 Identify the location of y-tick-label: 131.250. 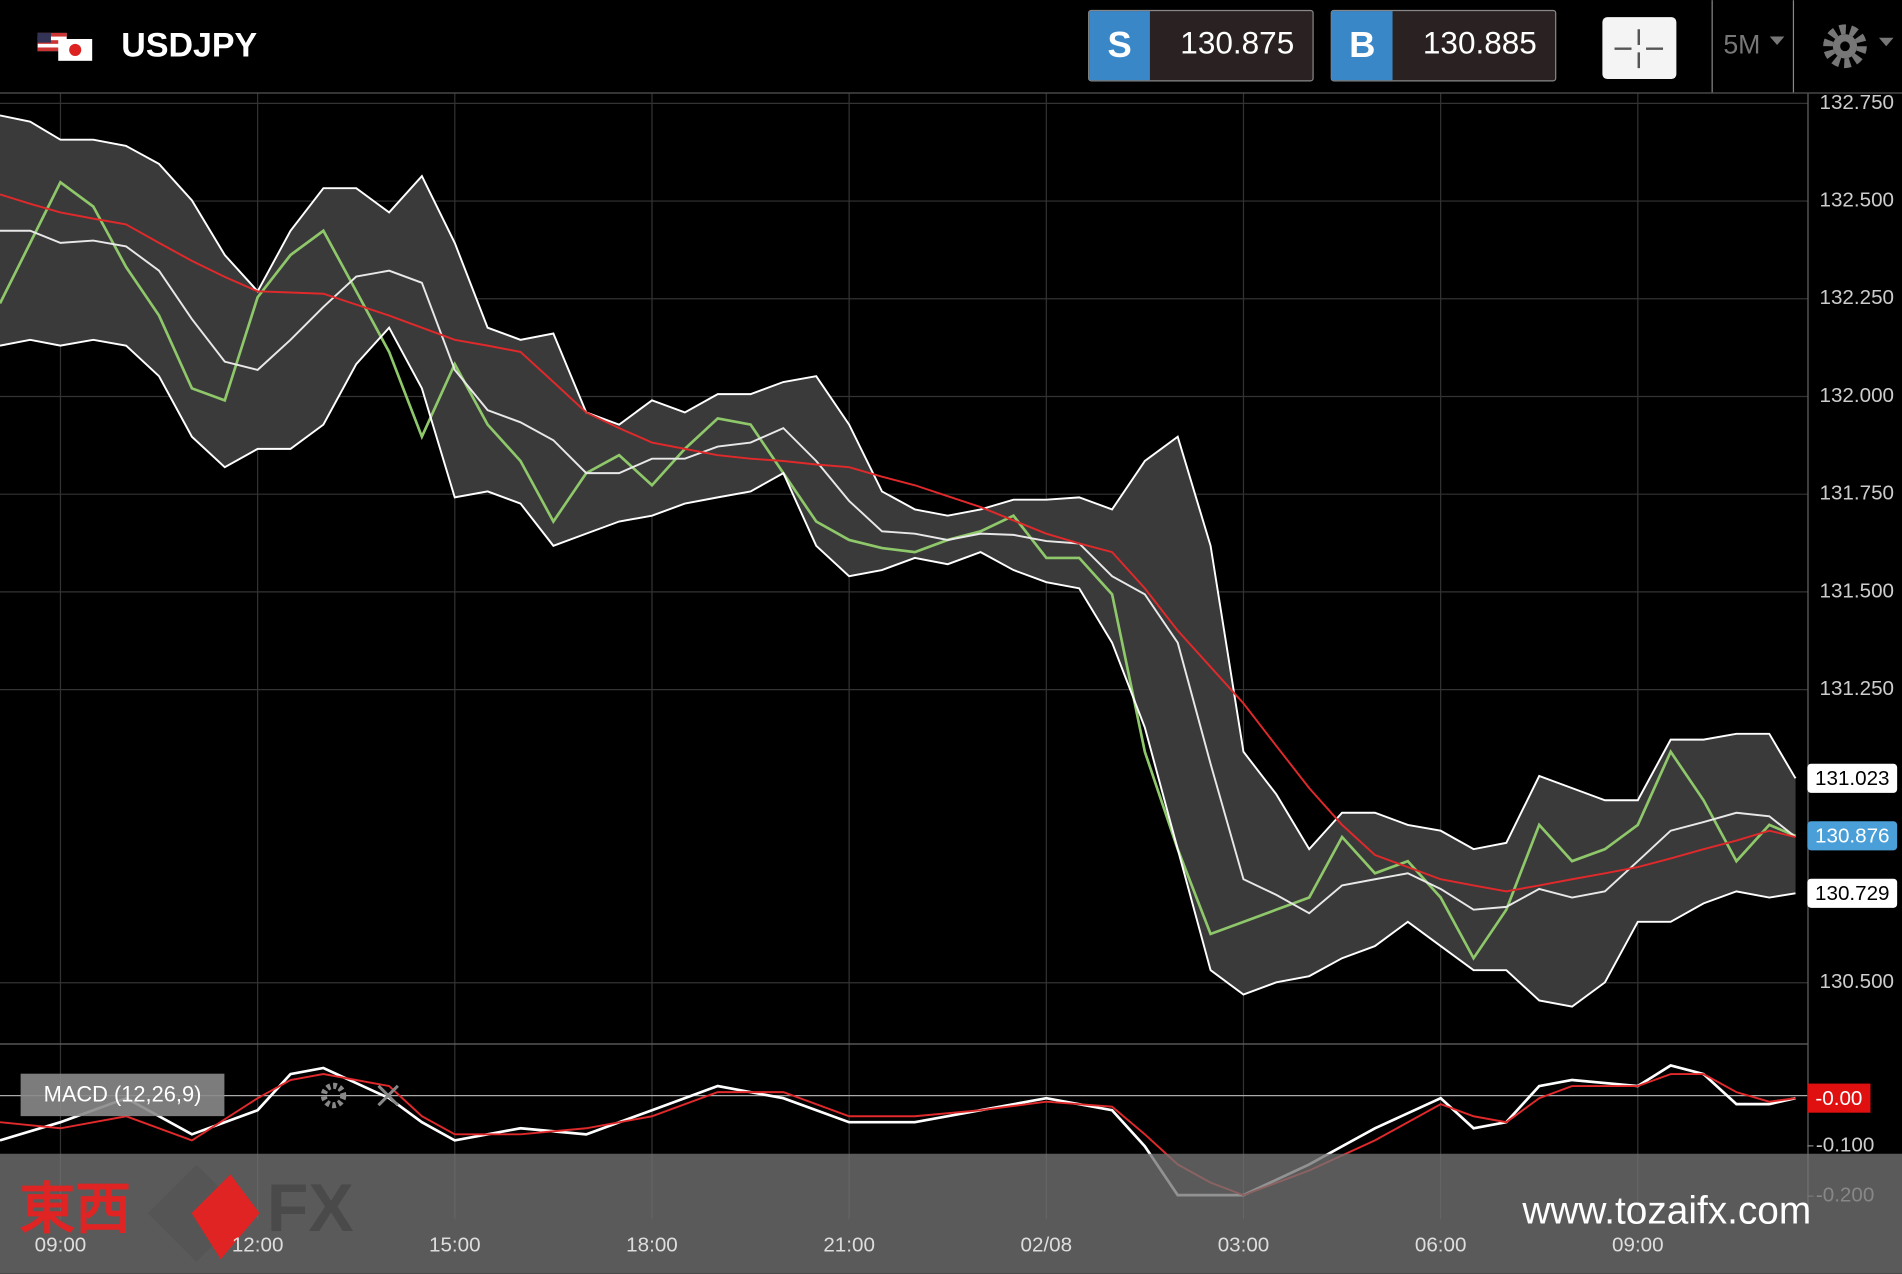
(1857, 688).